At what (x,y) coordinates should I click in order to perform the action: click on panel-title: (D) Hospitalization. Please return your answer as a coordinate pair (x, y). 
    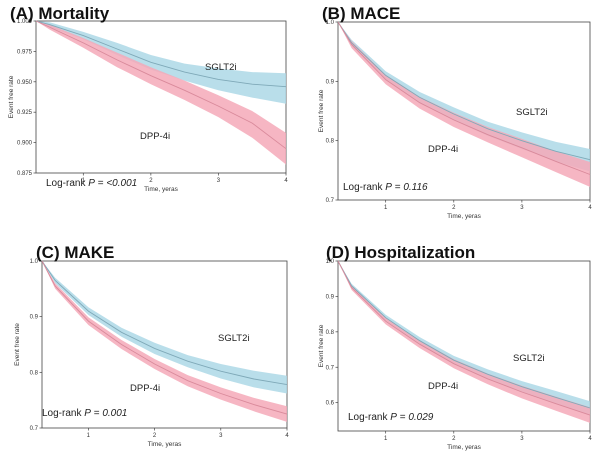
    Looking at the image, I should click on (400, 252).